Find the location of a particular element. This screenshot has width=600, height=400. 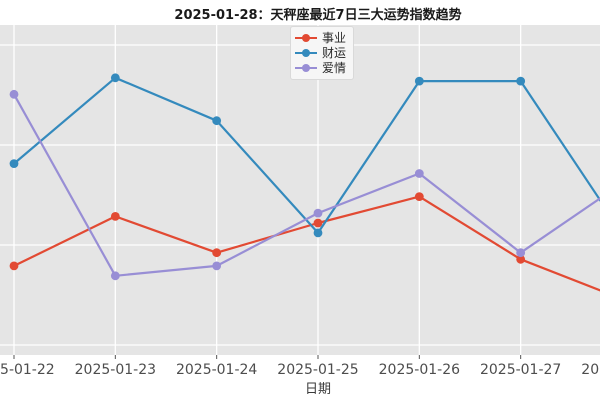

legend-item: 事业 is located at coordinates (320, 38).